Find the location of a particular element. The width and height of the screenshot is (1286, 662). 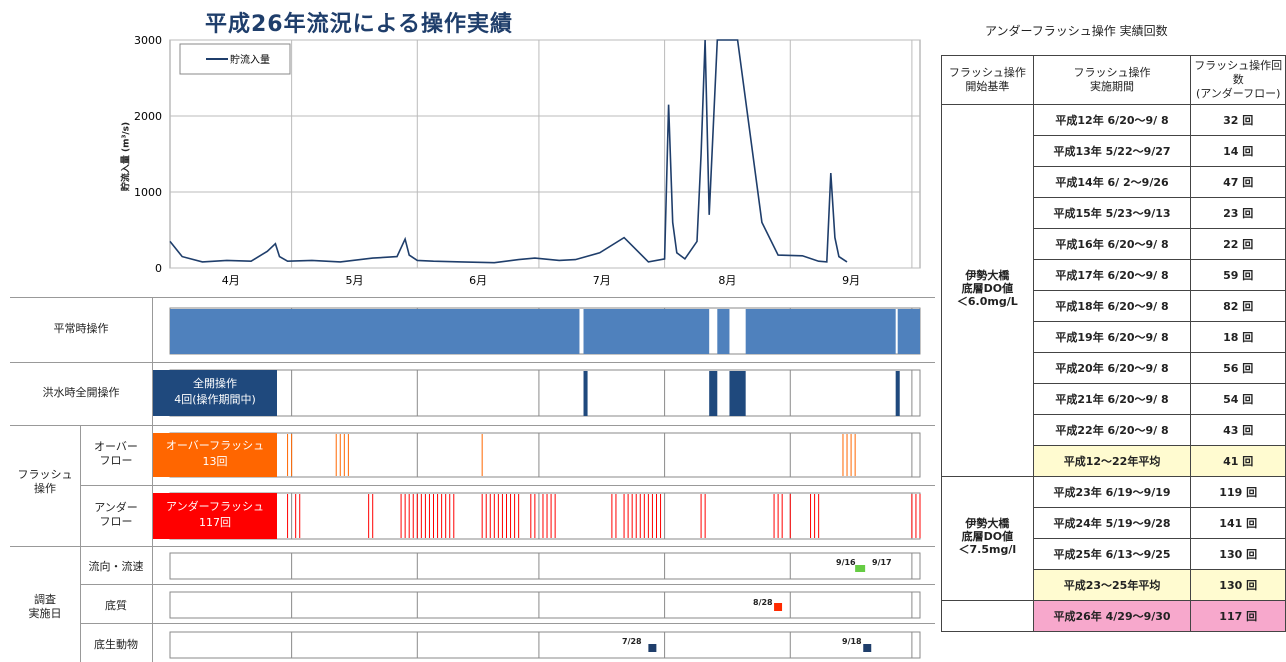

table-header: フラッシュ操作 開始基準 is located at coordinates (987, 80).